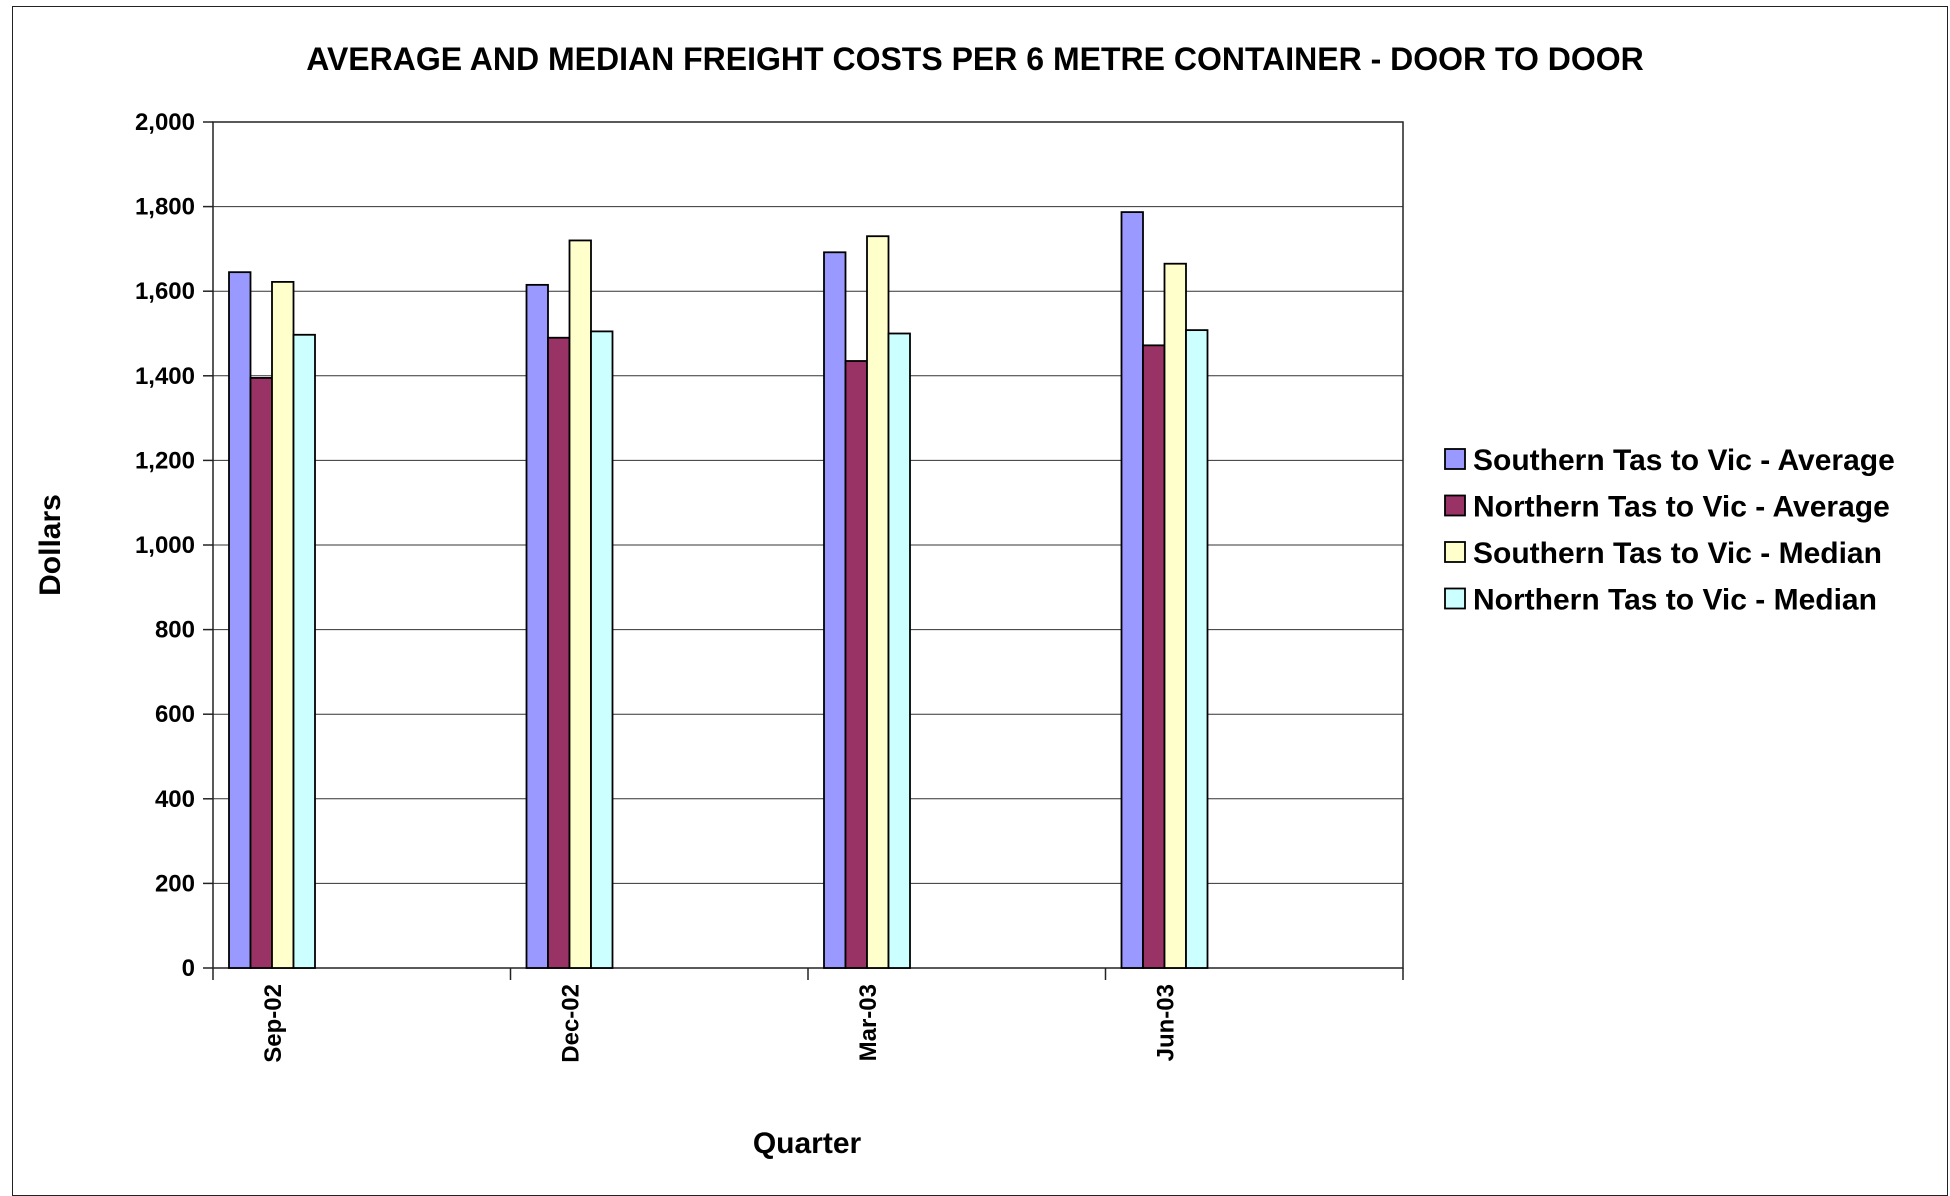 The height and width of the screenshot is (1196, 1950). I want to click on legend-label: Southern Tas to Vic - Average, so click(1684, 460).